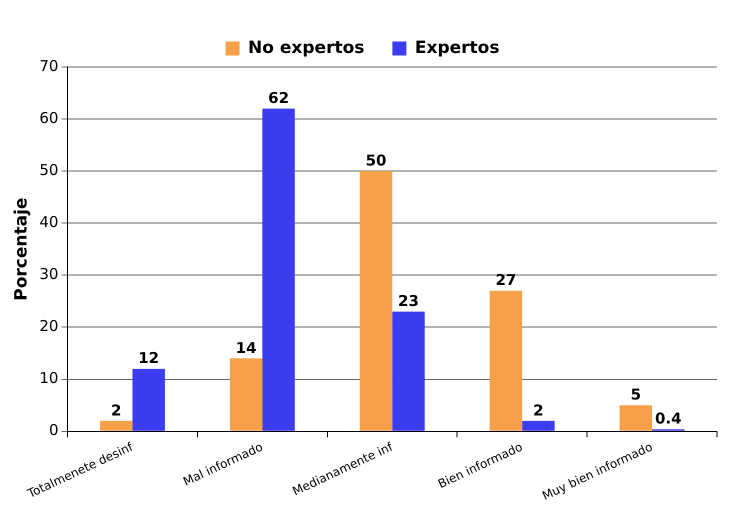  I want to click on y-tick-label: 10, so click(48, 378).